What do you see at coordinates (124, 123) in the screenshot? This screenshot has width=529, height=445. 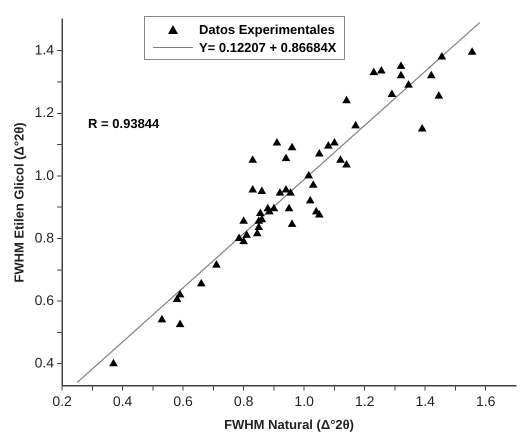 I see `annotation: R = 0.93844` at bounding box center [124, 123].